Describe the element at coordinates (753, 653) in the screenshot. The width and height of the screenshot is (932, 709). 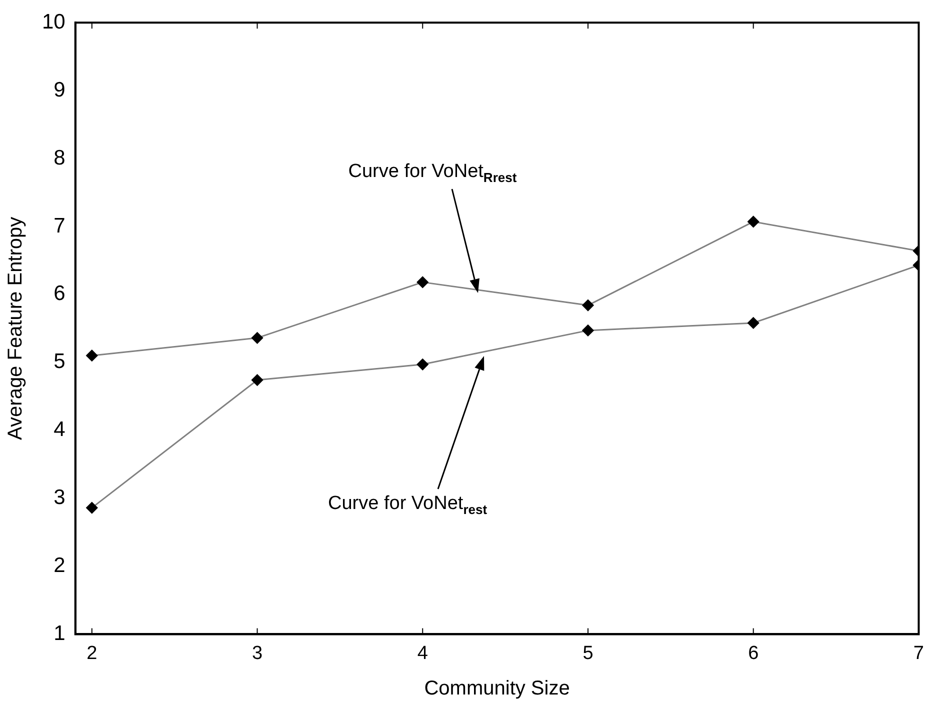
I see `x-tick-label: 6` at that location.